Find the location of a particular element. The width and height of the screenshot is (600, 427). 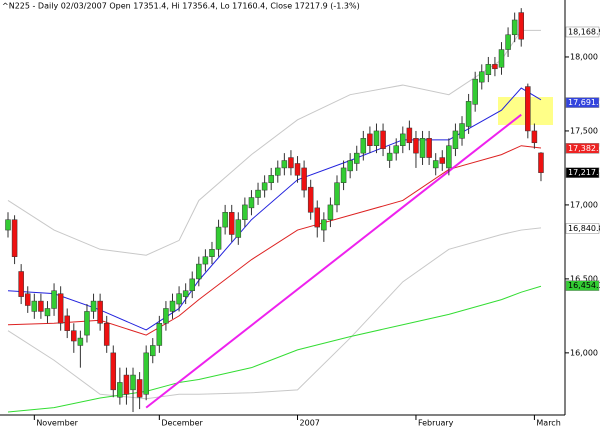

price-label: 16,454.3 is located at coordinates (584, 285).